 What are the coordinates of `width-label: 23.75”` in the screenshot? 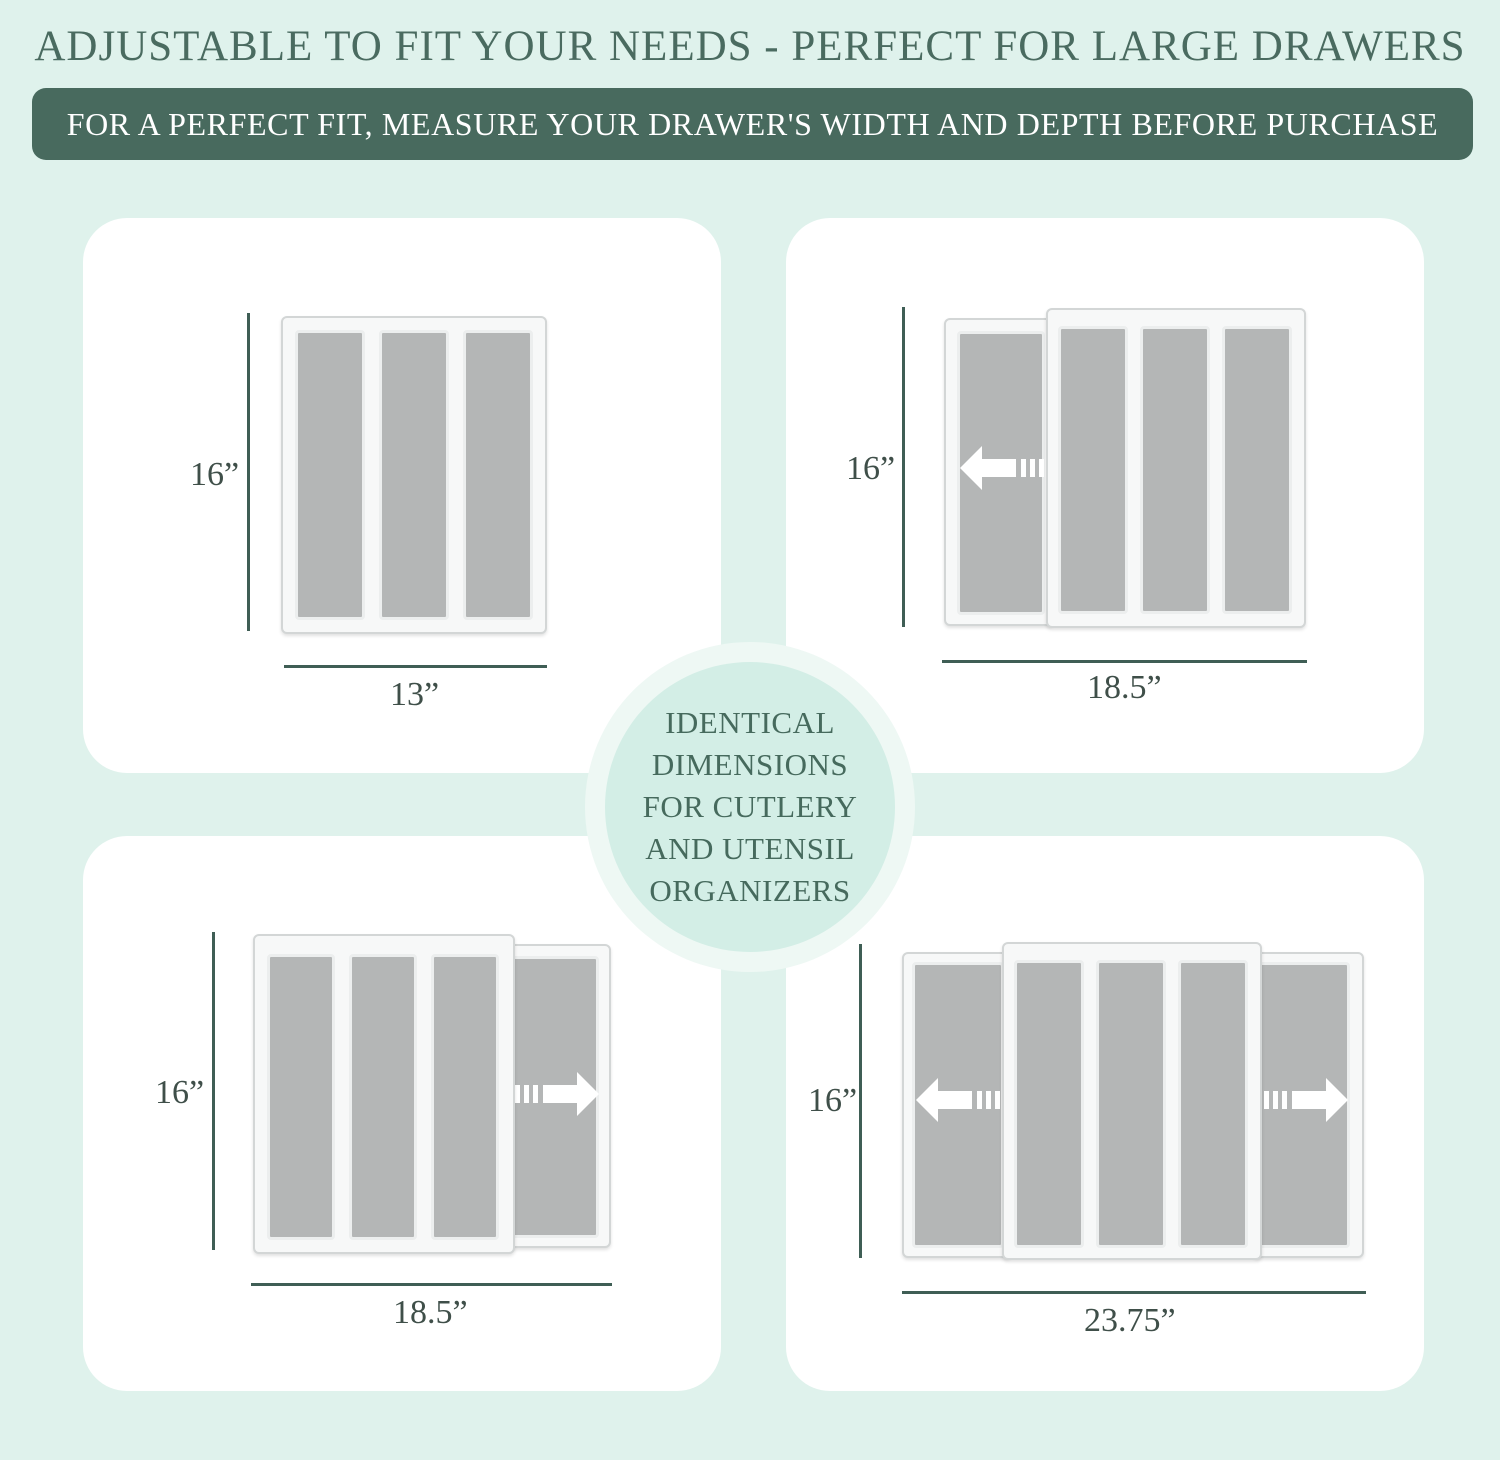 It's located at (1130, 1320).